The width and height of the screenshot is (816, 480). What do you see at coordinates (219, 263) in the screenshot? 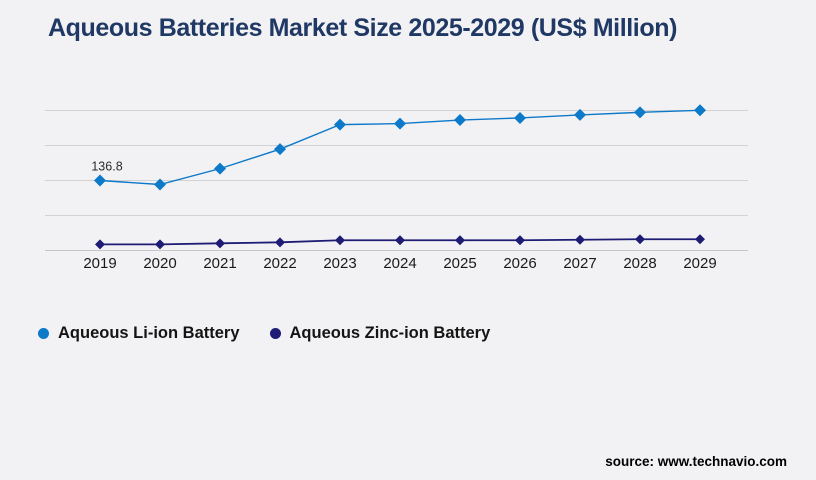
I see `x-axis-tick-label: 2021` at bounding box center [219, 263].